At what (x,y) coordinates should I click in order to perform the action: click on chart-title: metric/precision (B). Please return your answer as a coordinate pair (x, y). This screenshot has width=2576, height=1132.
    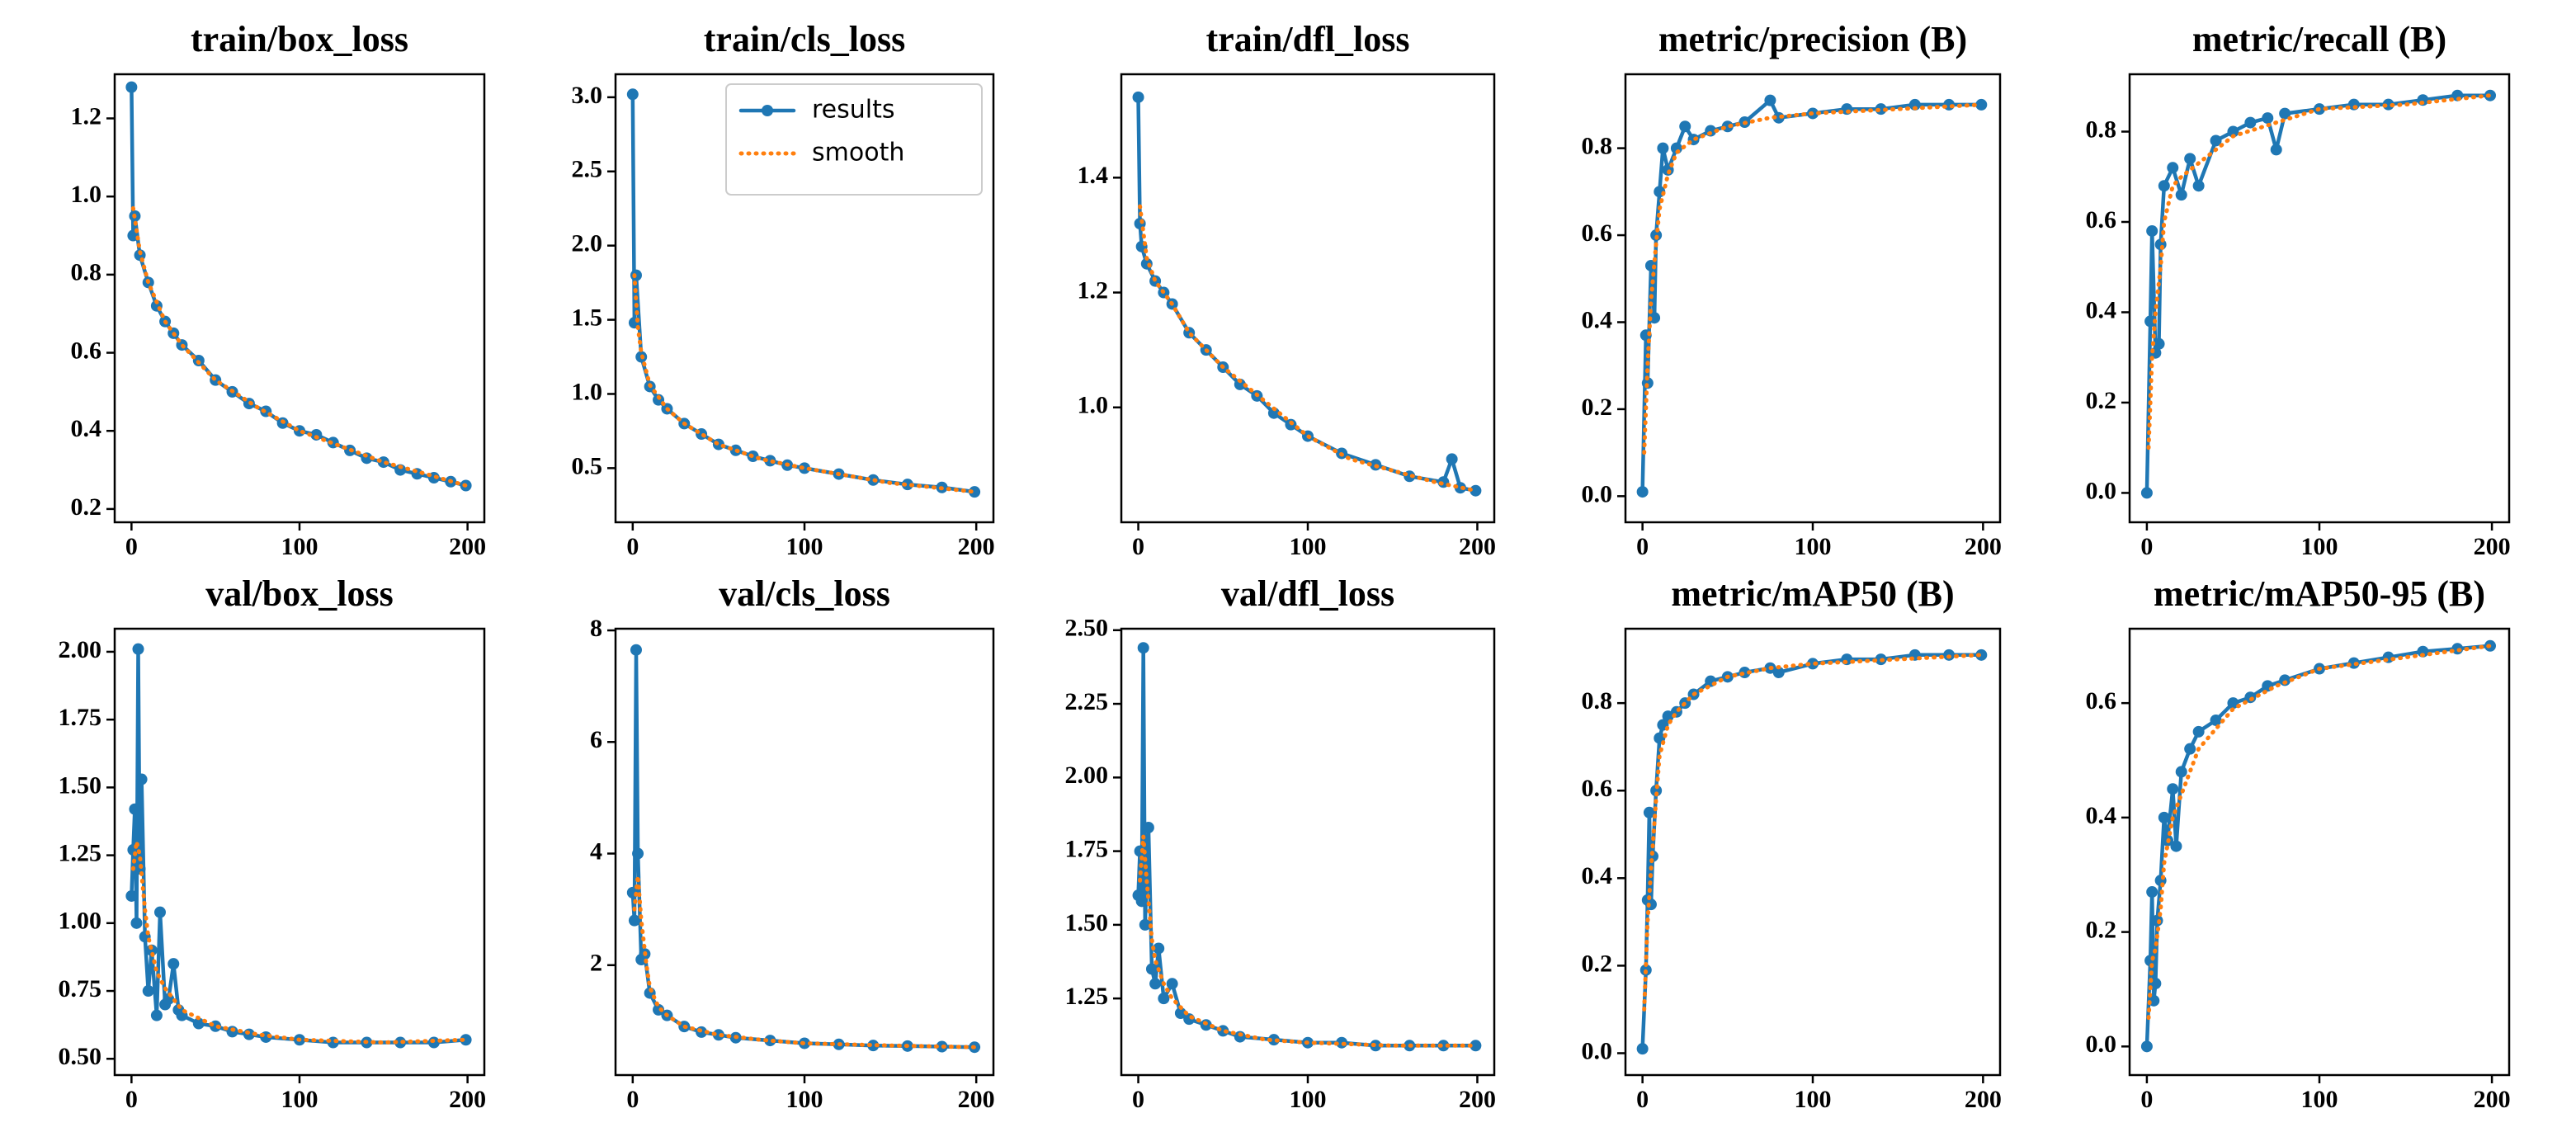
    Looking at the image, I should click on (1813, 39).